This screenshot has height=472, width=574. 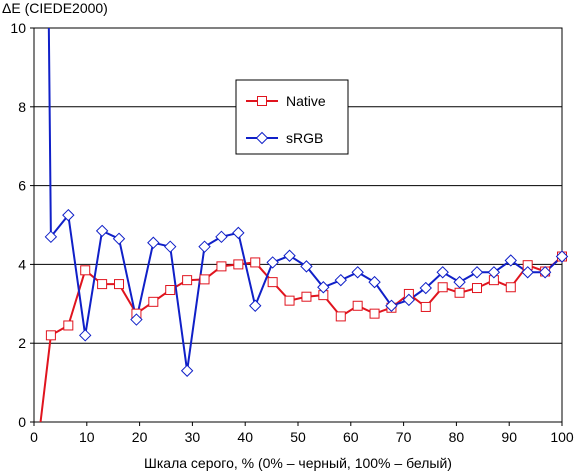 What do you see at coordinates (262, 138) in the screenshot?
I see `legend-srgb-marker` at bounding box center [262, 138].